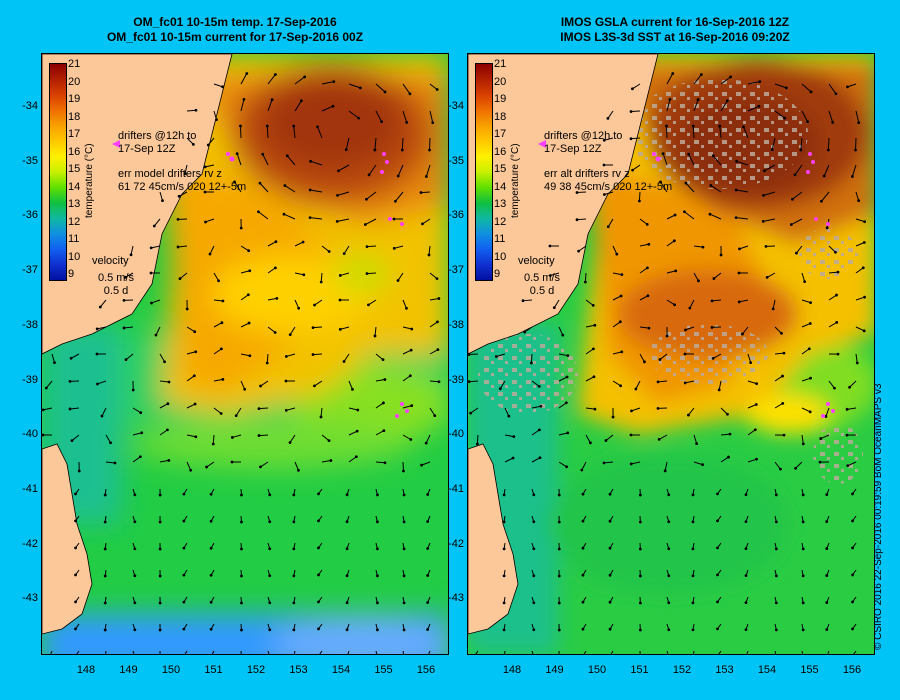  What do you see at coordinates (456, 106) in the screenshot?
I see `lat-tick-label: -34` at bounding box center [456, 106].